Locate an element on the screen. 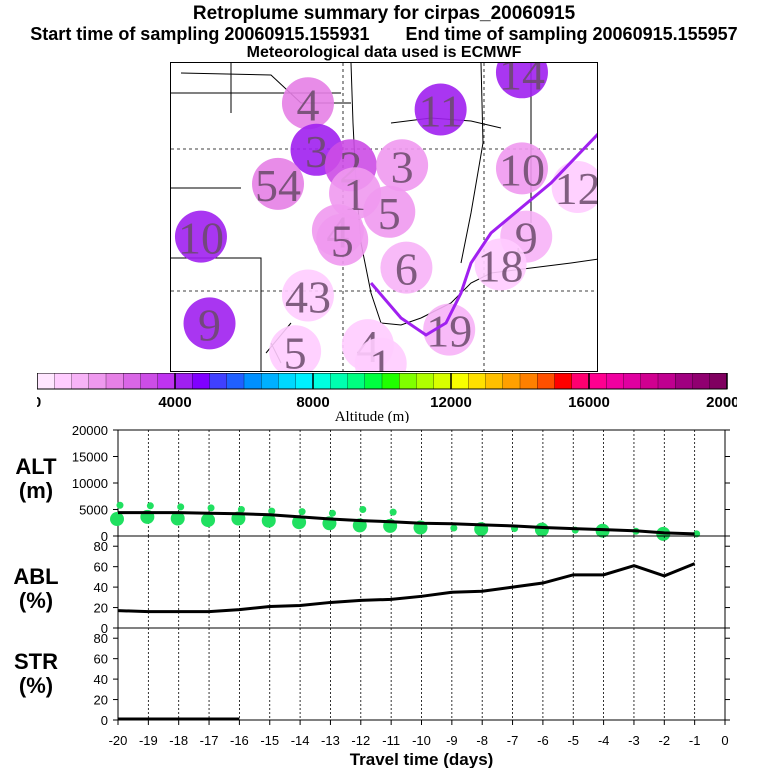 This screenshot has height=768, width=768. x-tick-label: -5 is located at coordinates (573, 740).